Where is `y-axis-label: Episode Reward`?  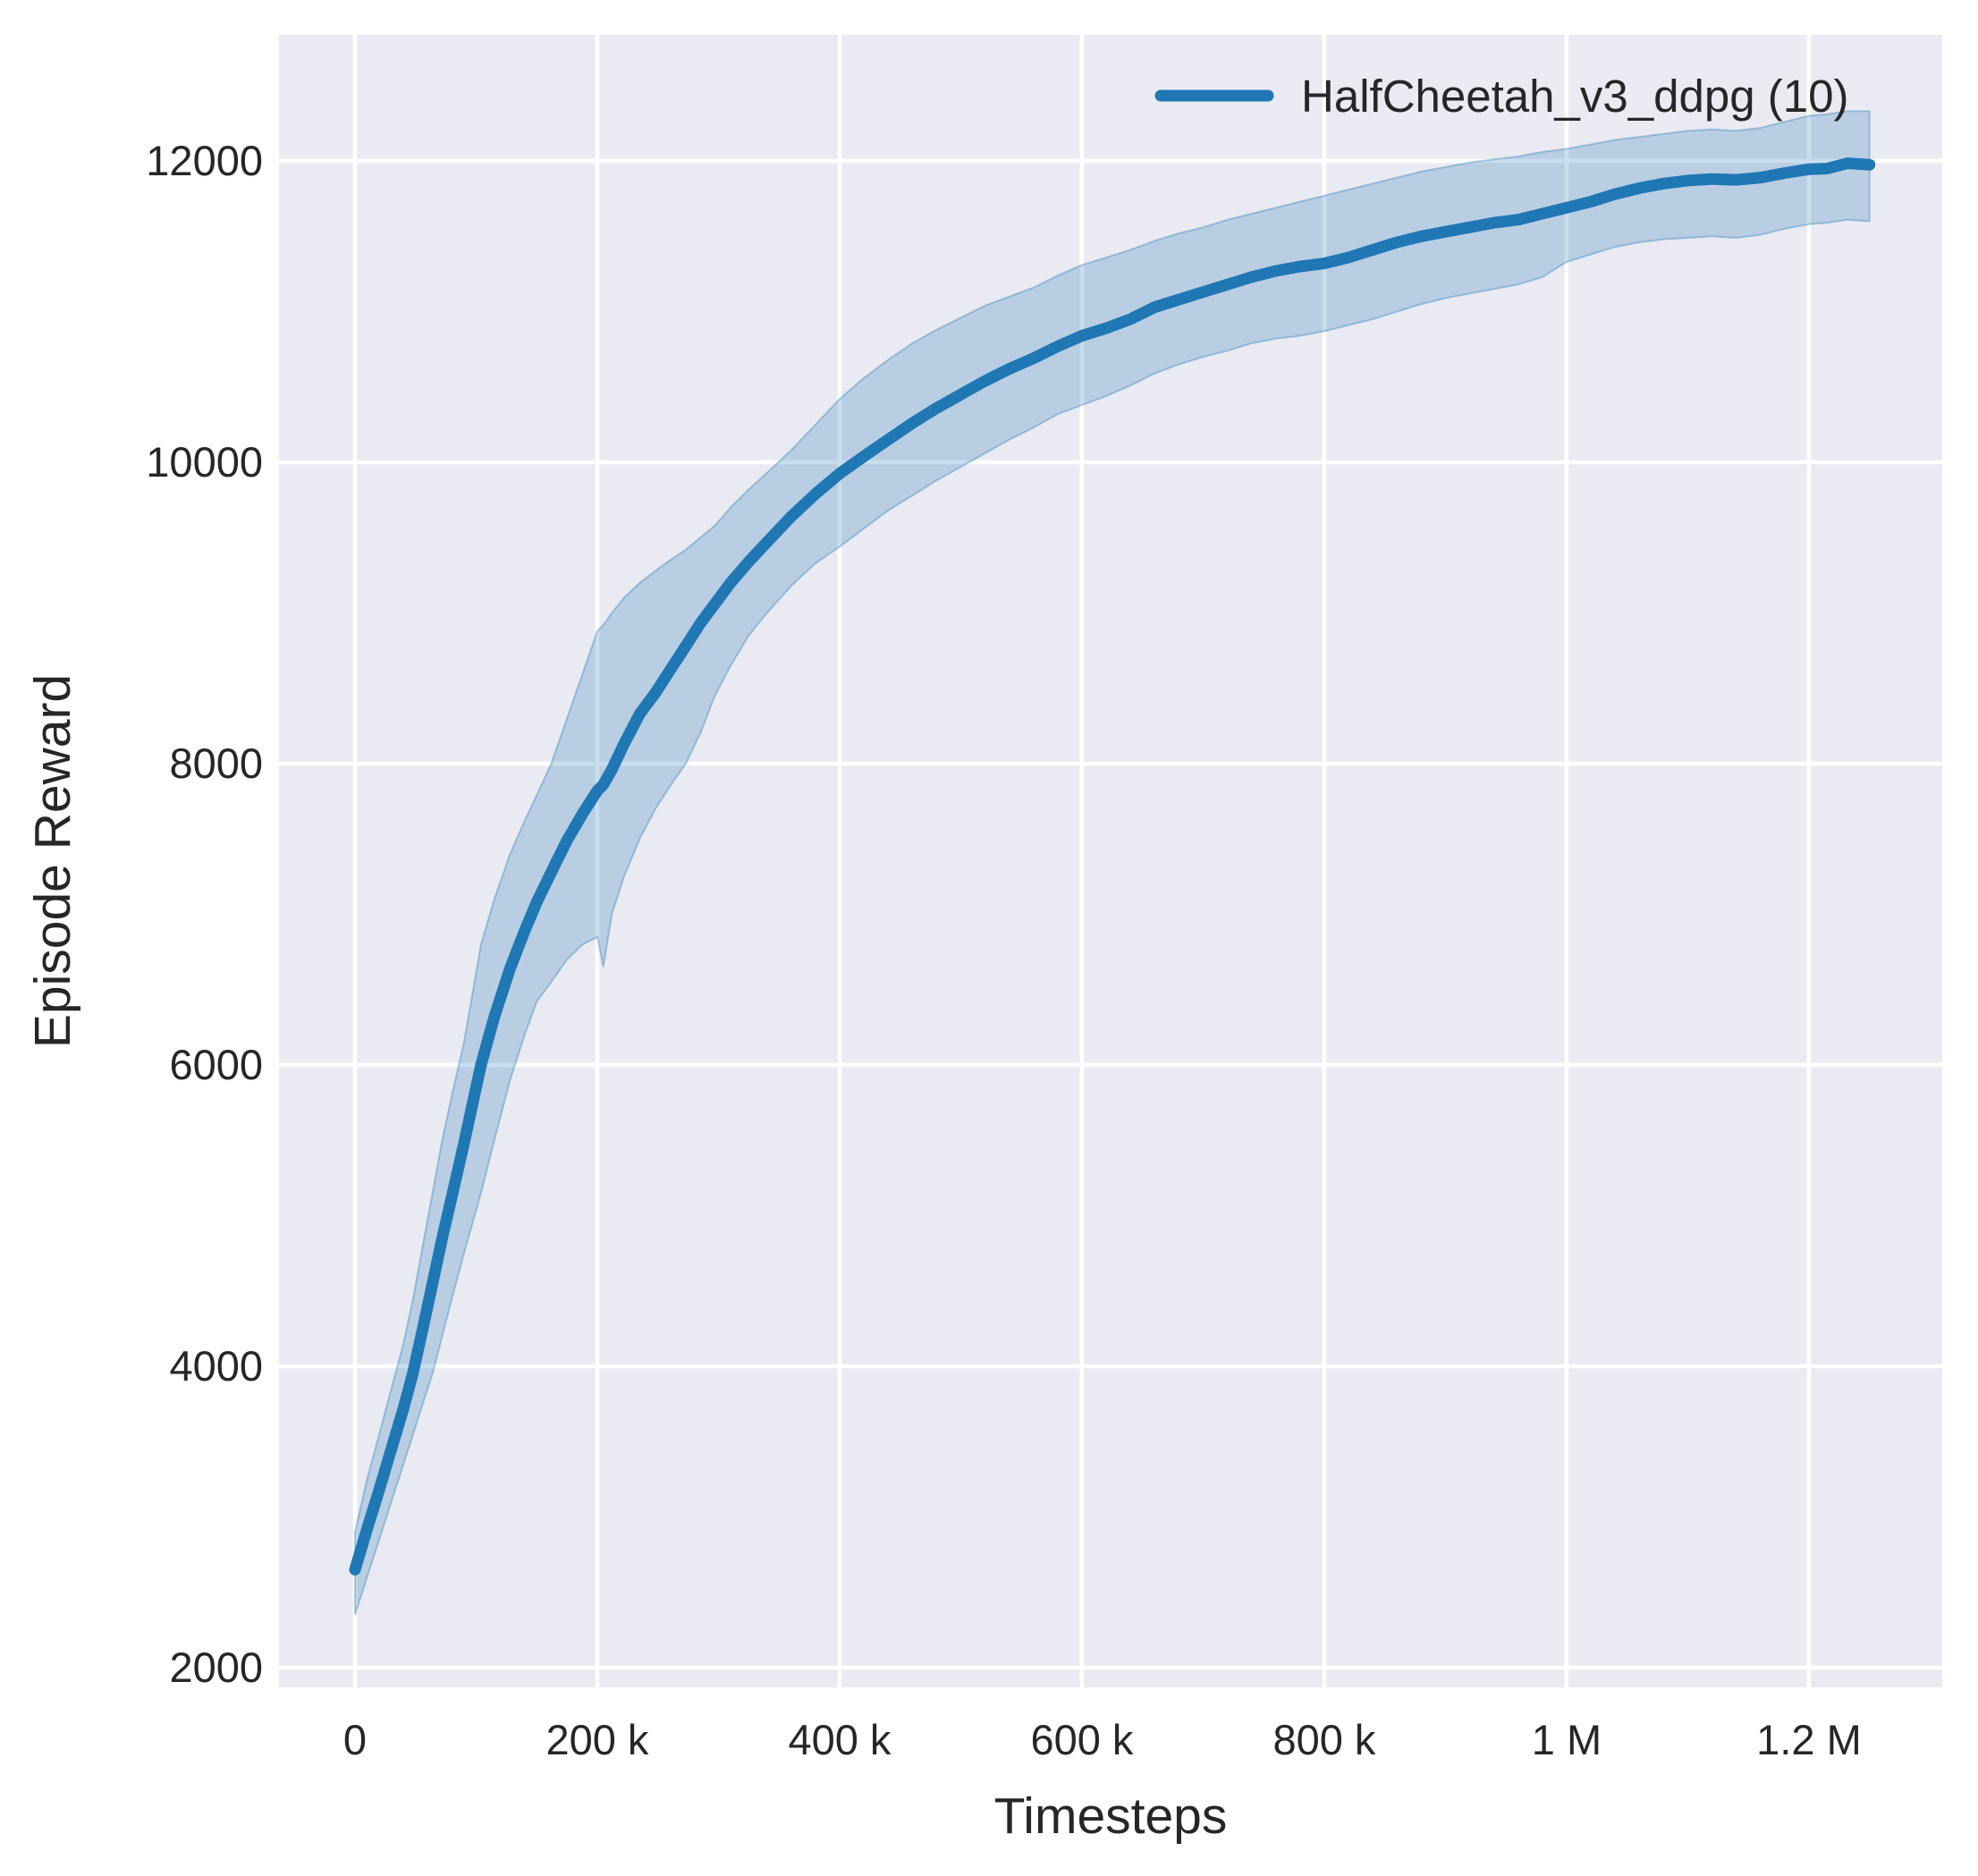
y-axis-label: Episode Reward is located at coordinates (52, 861).